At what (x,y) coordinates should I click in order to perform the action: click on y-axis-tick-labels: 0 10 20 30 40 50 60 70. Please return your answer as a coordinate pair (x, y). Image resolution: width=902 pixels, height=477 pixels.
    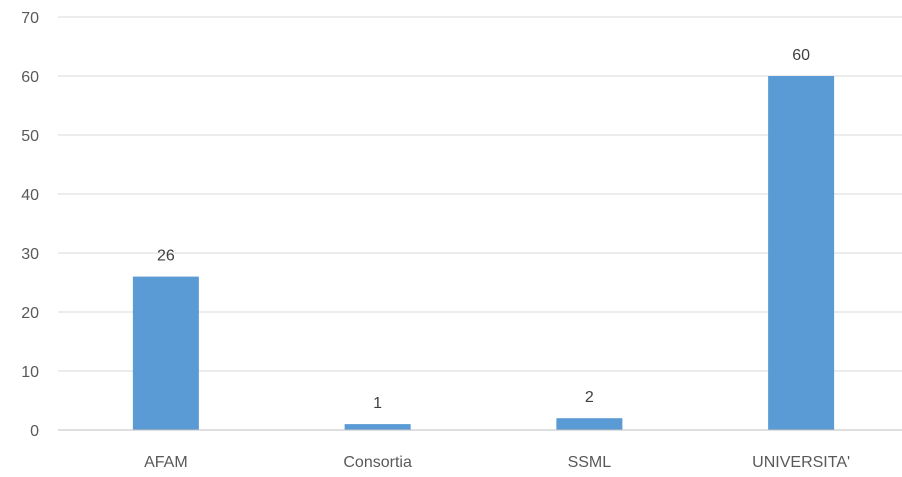
    Looking at the image, I should click on (30, 225).